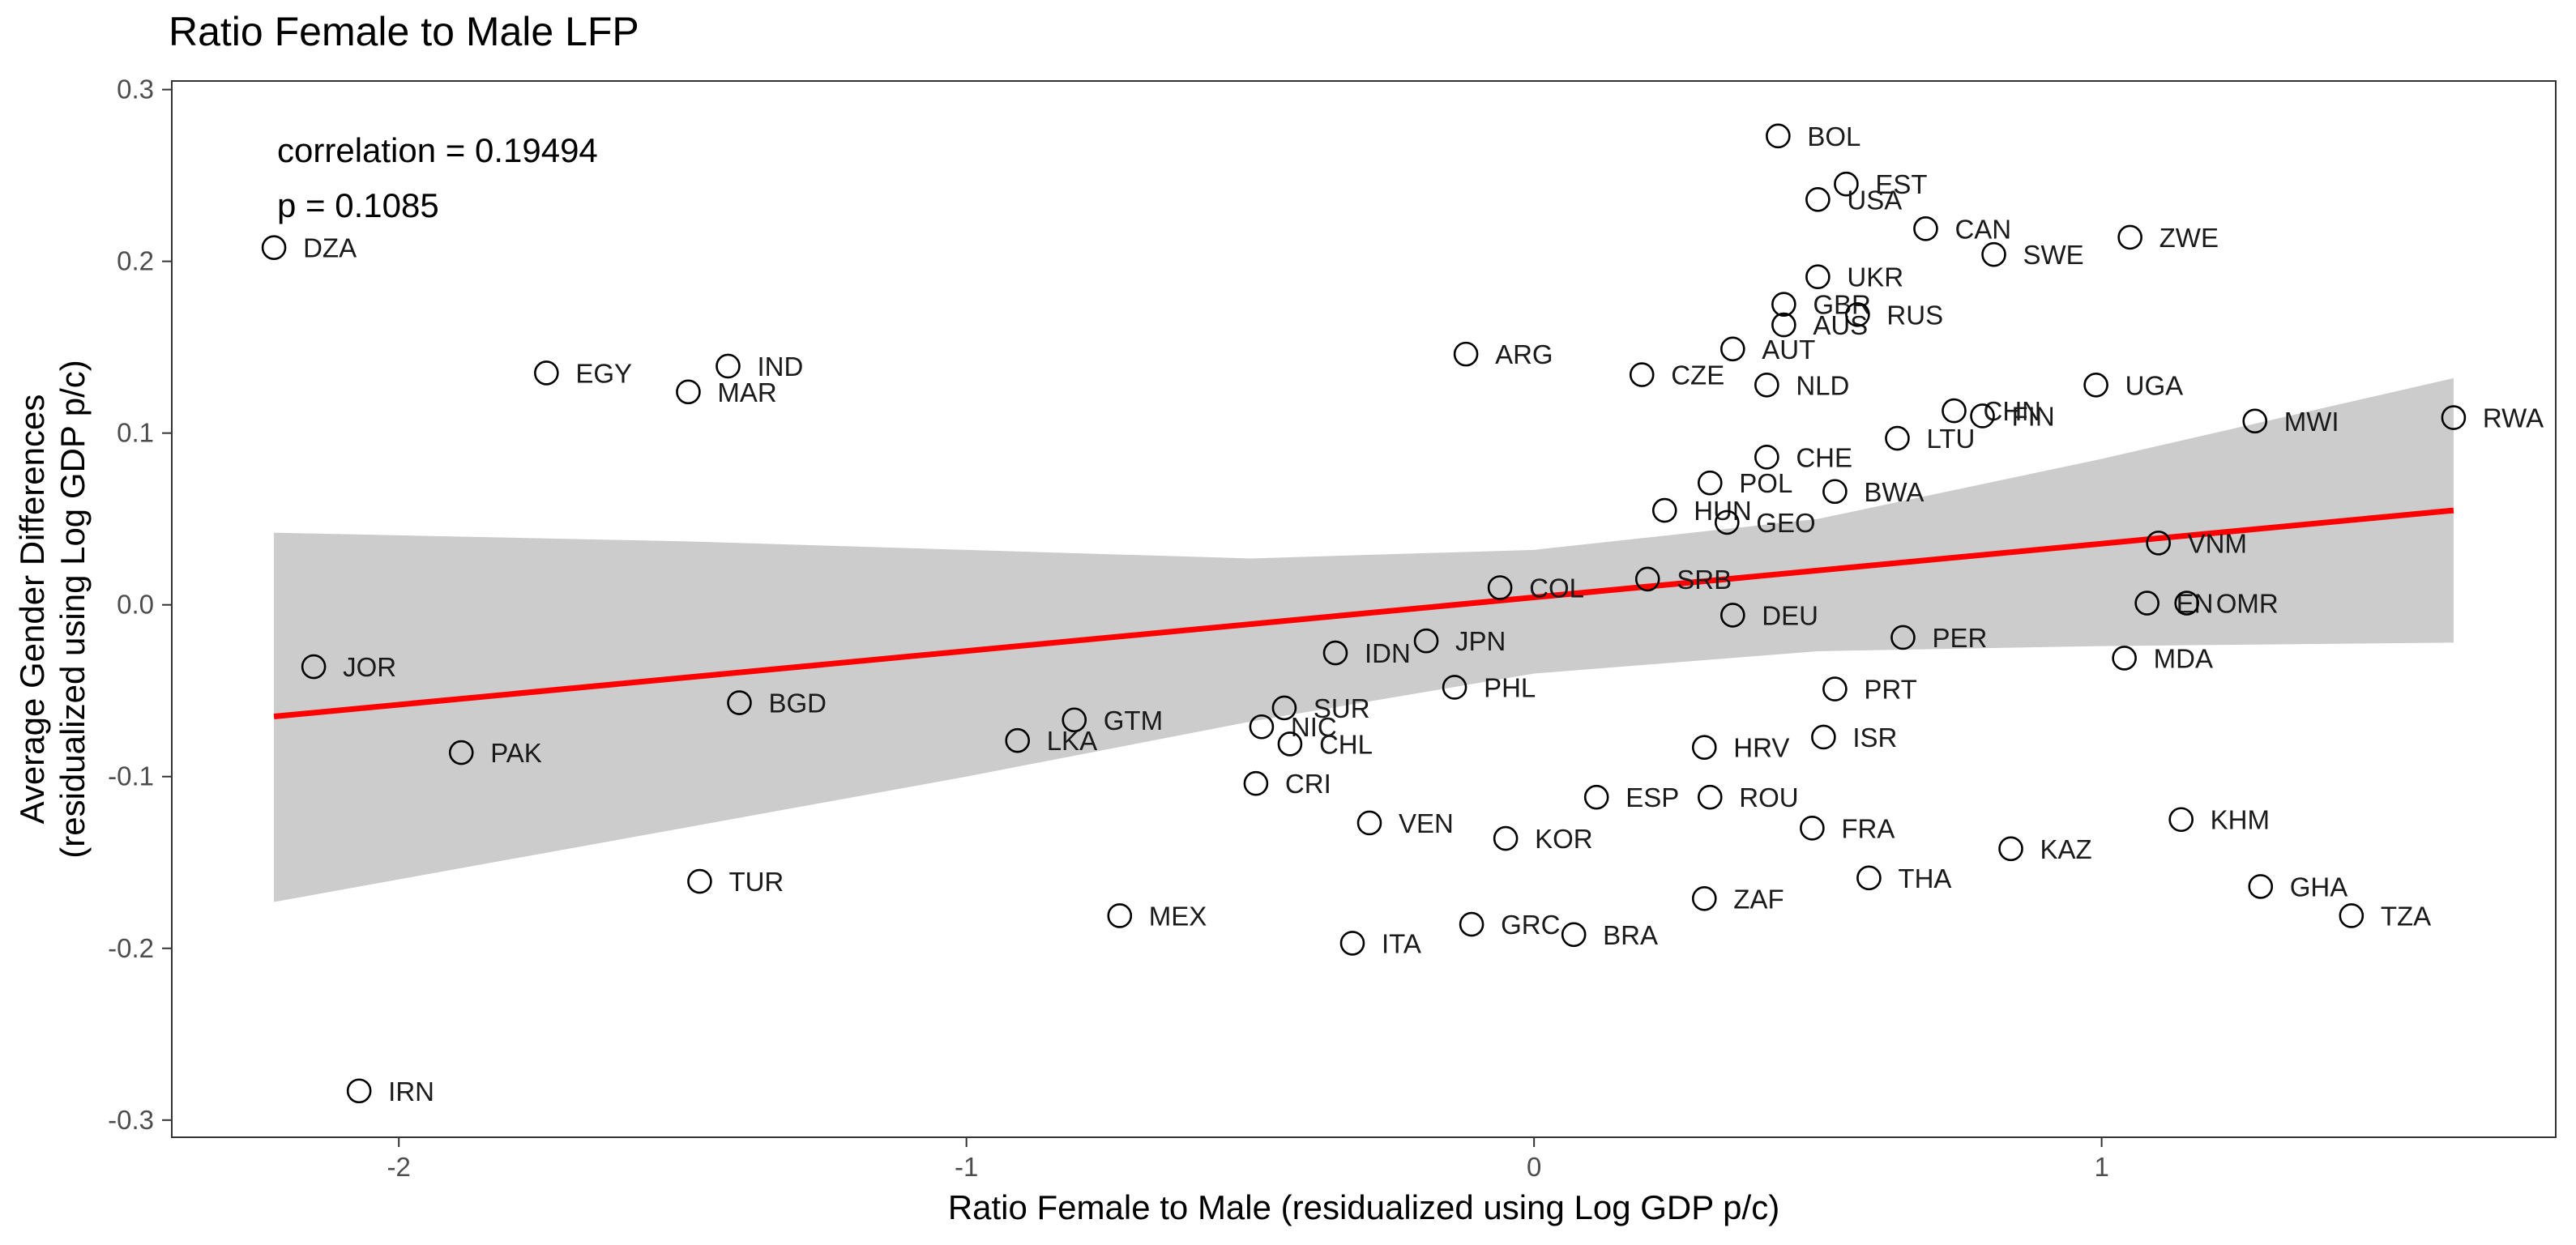  I want to click on data-point-group: GHA, so click(2298, 887).